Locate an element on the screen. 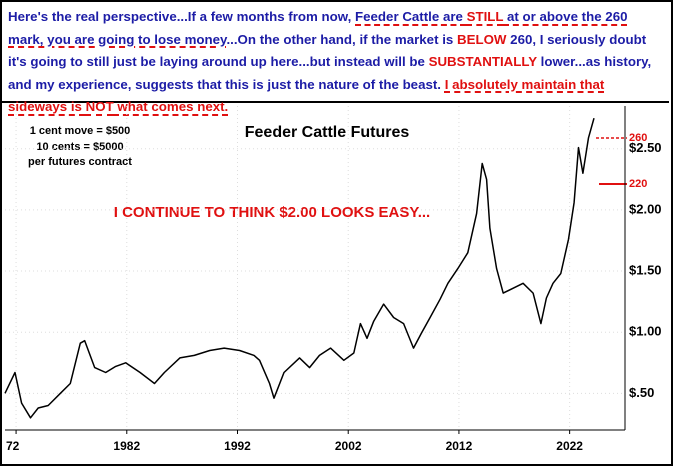 The width and height of the screenshot is (673, 466). text: ...On the other hand, if the market is is located at coordinates (341, 39).